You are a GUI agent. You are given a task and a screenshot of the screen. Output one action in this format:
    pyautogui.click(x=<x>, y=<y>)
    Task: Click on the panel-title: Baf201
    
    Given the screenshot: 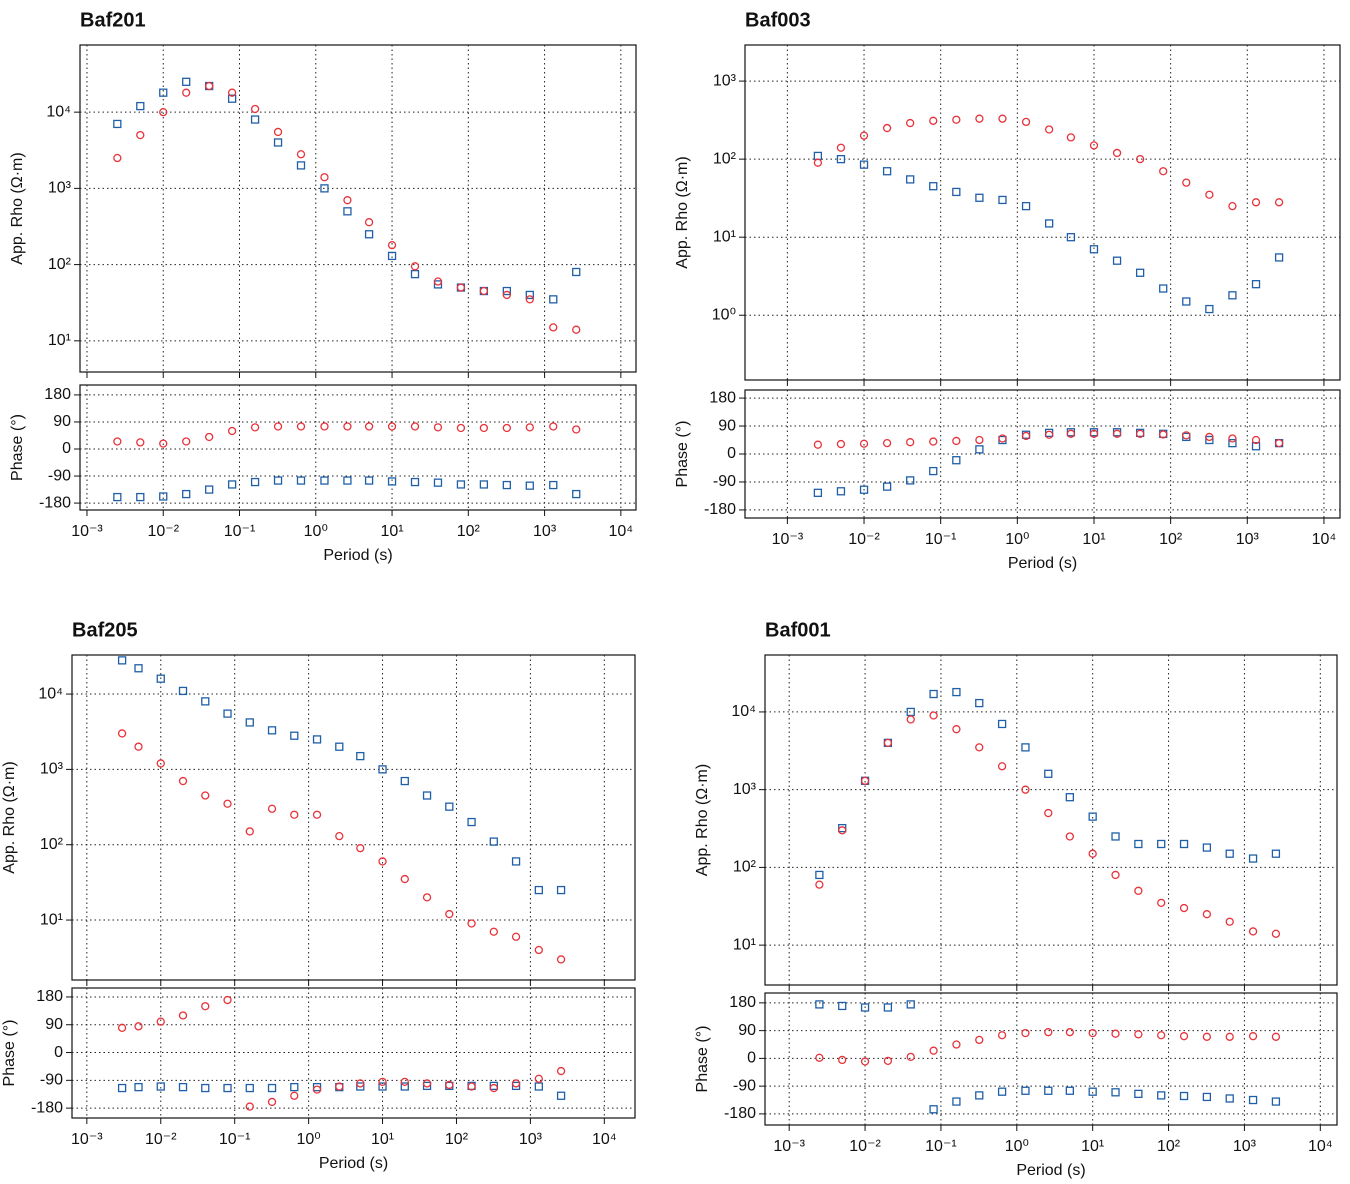 What is the action you would take?
    pyautogui.click(x=113, y=20)
    